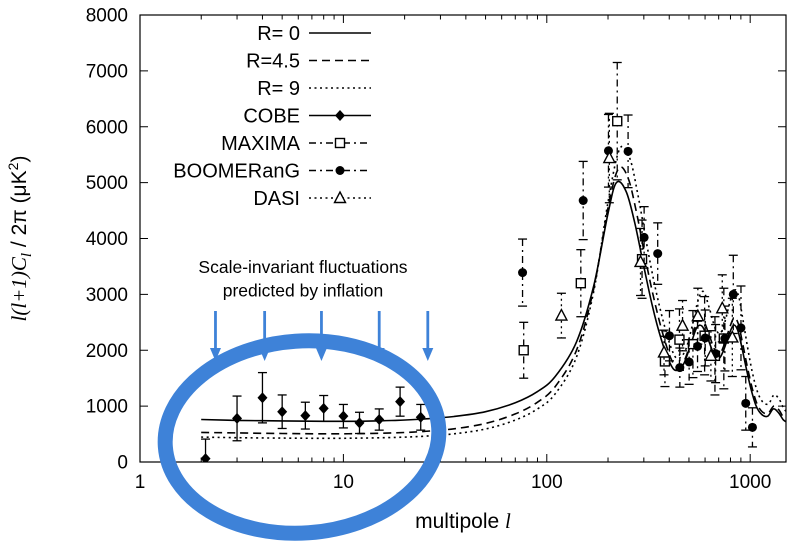 The height and width of the screenshot is (550, 800). I want to click on legend-item-MAXIMA: MAXIMA, so click(296, 144).